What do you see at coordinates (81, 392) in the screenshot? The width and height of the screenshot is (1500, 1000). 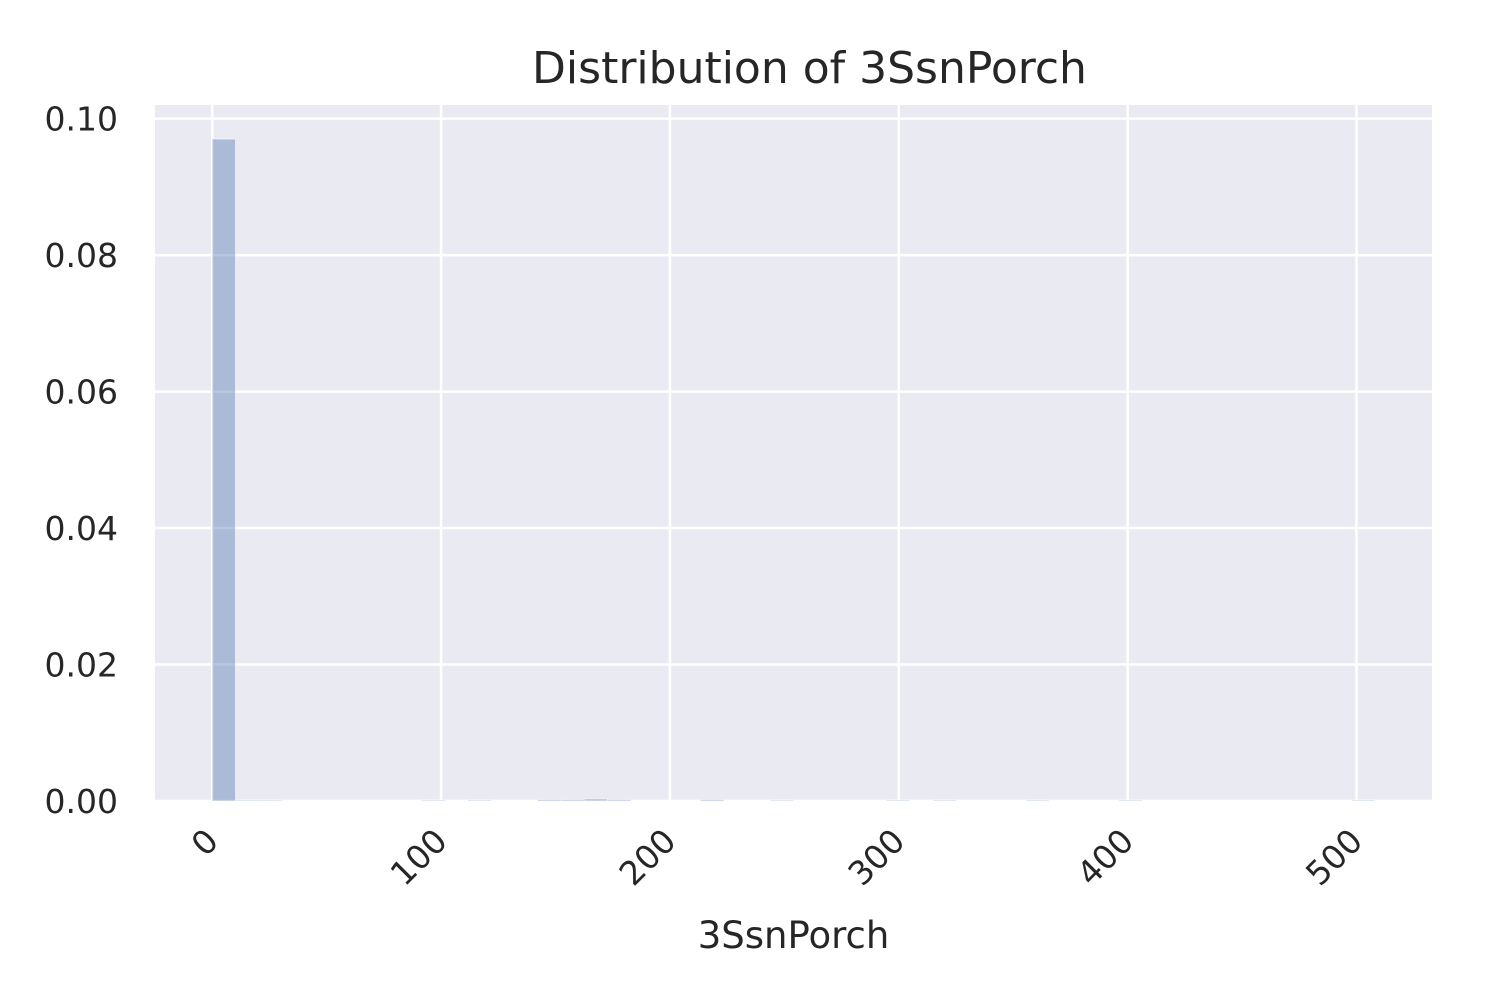 I see `y-tick-label: 0.06` at bounding box center [81, 392].